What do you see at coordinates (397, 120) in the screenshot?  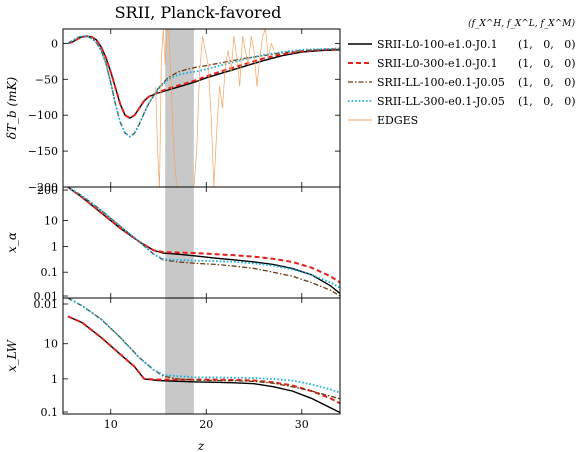 I see `legend-label: EDGES` at bounding box center [397, 120].